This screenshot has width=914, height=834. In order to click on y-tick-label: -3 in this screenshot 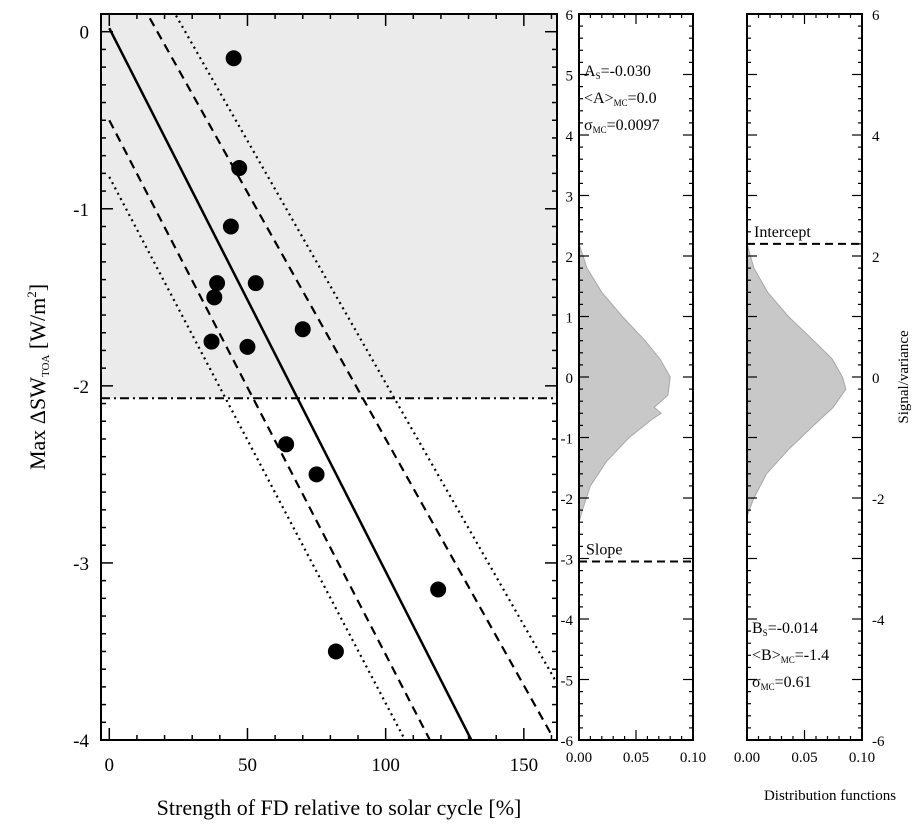, I will do `click(81, 564)`.